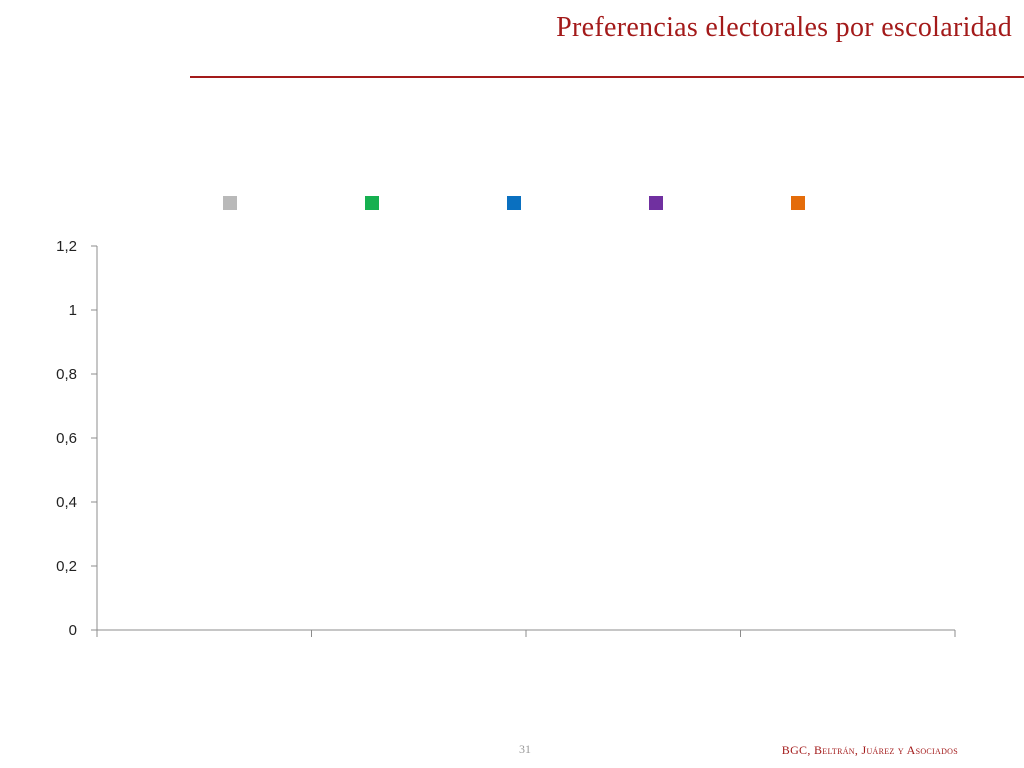 This screenshot has height=768, width=1024. I want to click on y-tick-label: 0, so click(73, 630).